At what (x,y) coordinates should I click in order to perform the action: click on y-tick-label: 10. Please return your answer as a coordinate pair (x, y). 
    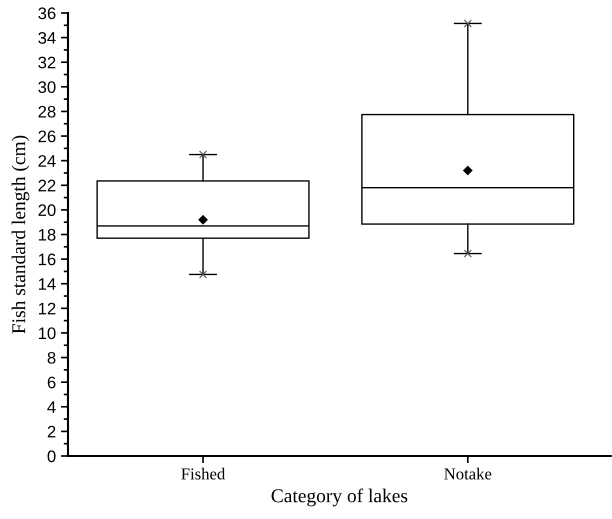
    Looking at the image, I should click on (47, 333).